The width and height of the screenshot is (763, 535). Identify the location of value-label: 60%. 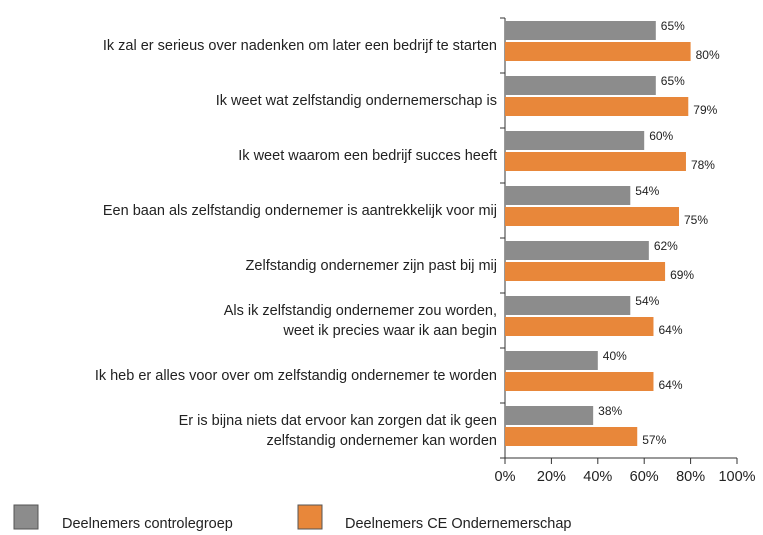
(661, 136).